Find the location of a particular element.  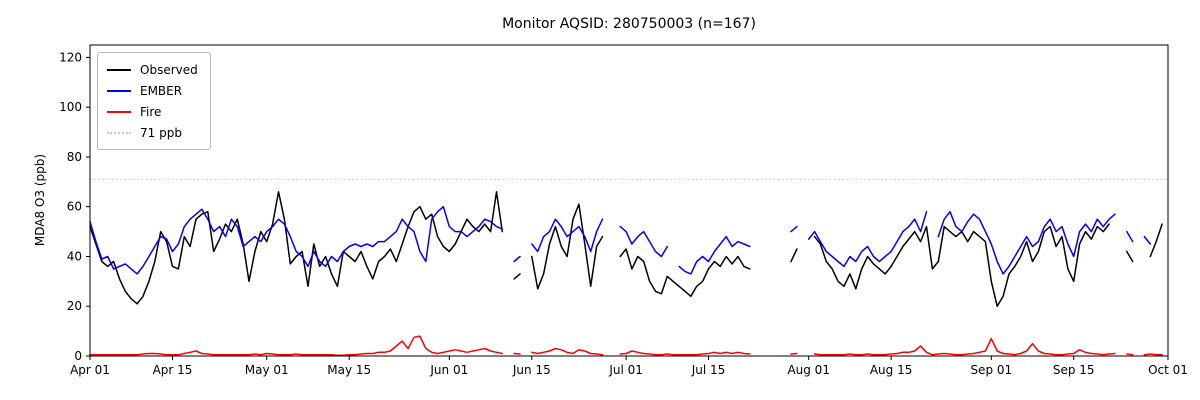

x-tick-label: Sep 15 is located at coordinates (1074, 370).